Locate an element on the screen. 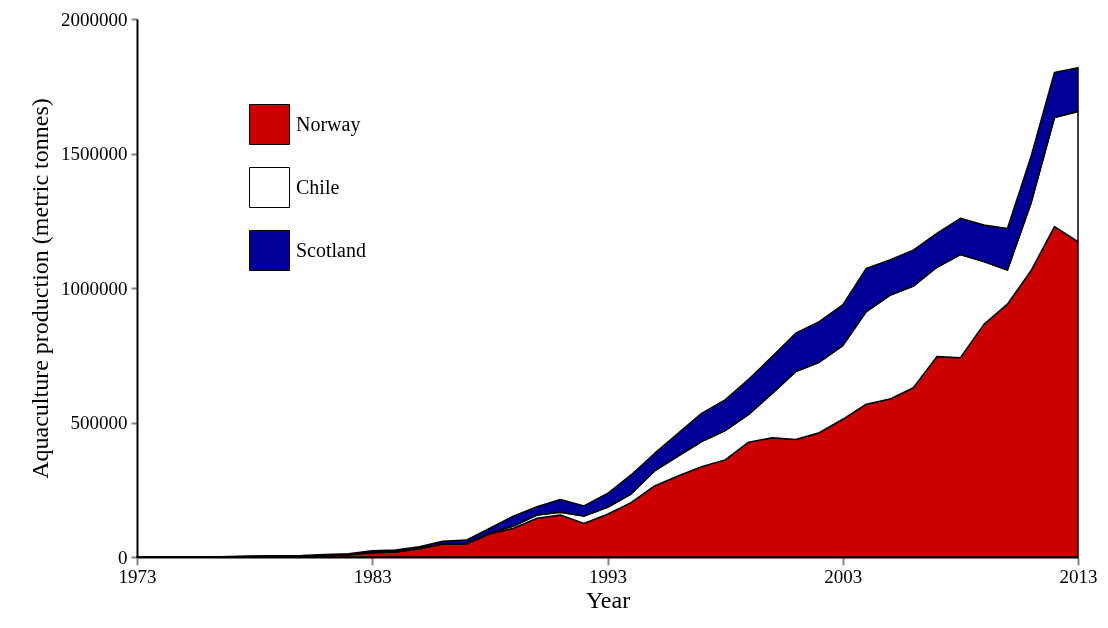  legend-label: Chile is located at coordinates (318, 186).